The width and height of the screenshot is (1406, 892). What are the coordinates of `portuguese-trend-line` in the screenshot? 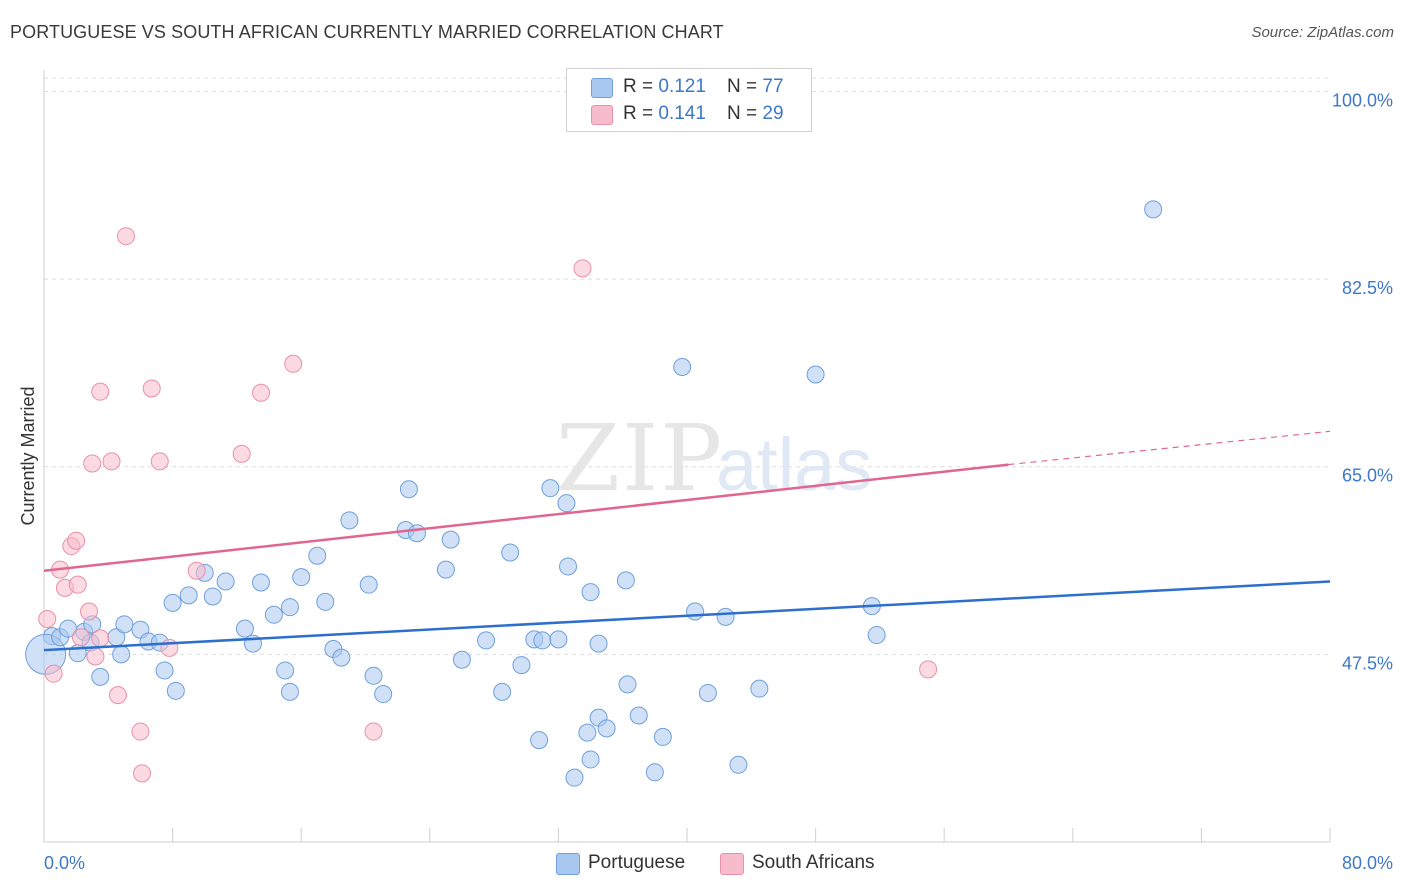 It's located at (687, 616).